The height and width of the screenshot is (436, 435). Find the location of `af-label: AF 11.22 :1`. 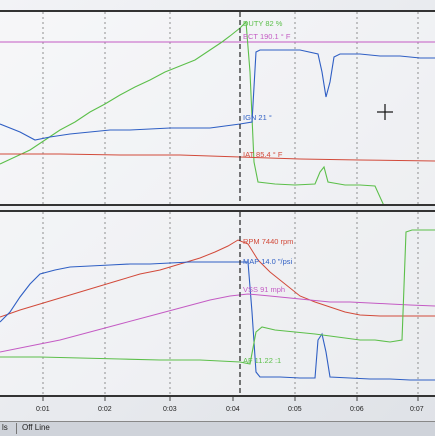

af-label: AF 11.22 :1 is located at coordinates (262, 360).